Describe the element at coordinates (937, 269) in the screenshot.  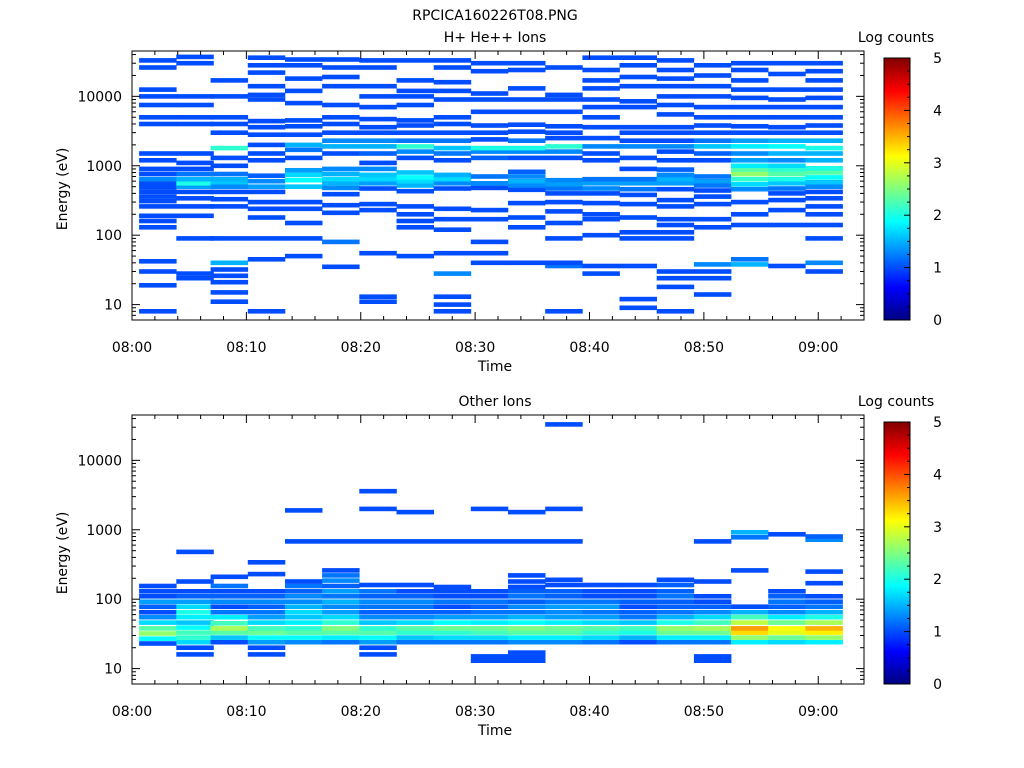
I see `colorbar-tick-label: 1` at that location.